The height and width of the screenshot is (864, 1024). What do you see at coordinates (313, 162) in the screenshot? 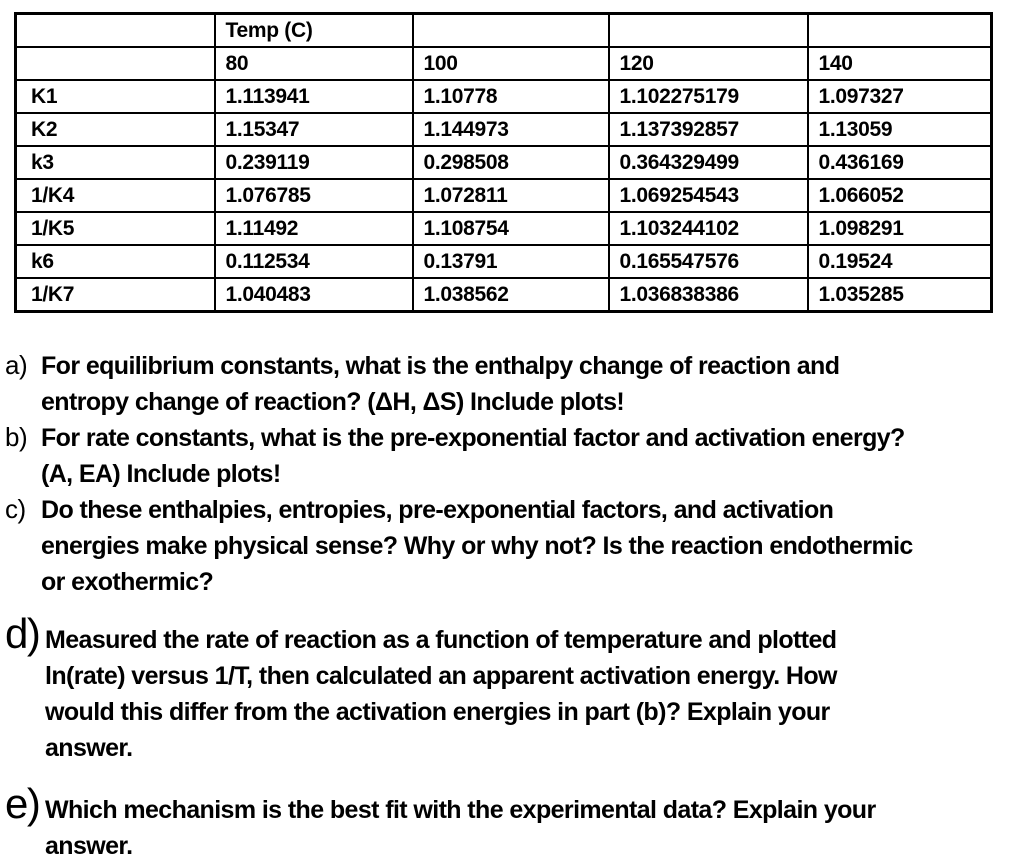
I see `value-cell: 0.239119` at bounding box center [313, 162].